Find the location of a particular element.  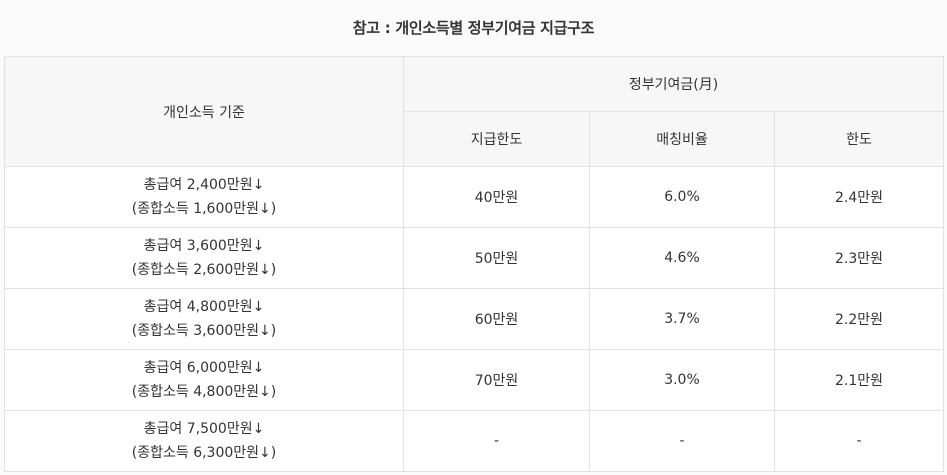

matching-ratio-cell: 4.6% is located at coordinates (682, 258).